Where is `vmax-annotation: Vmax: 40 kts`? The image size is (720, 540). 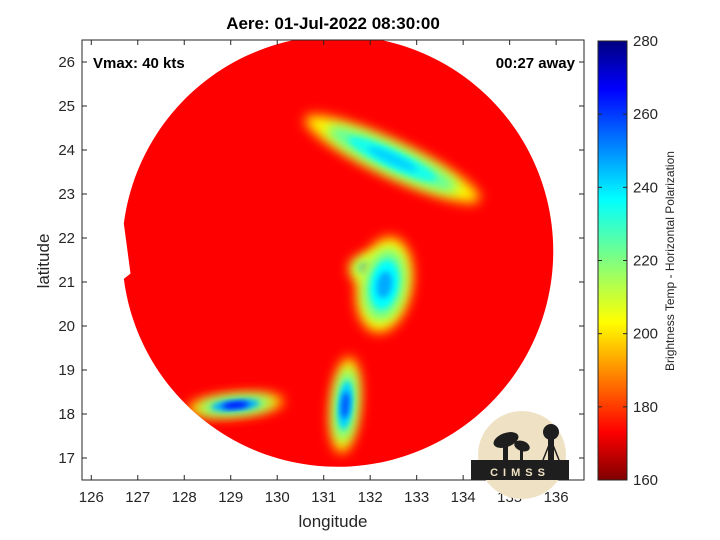
vmax-annotation: Vmax: 40 kts is located at coordinates (139, 63).